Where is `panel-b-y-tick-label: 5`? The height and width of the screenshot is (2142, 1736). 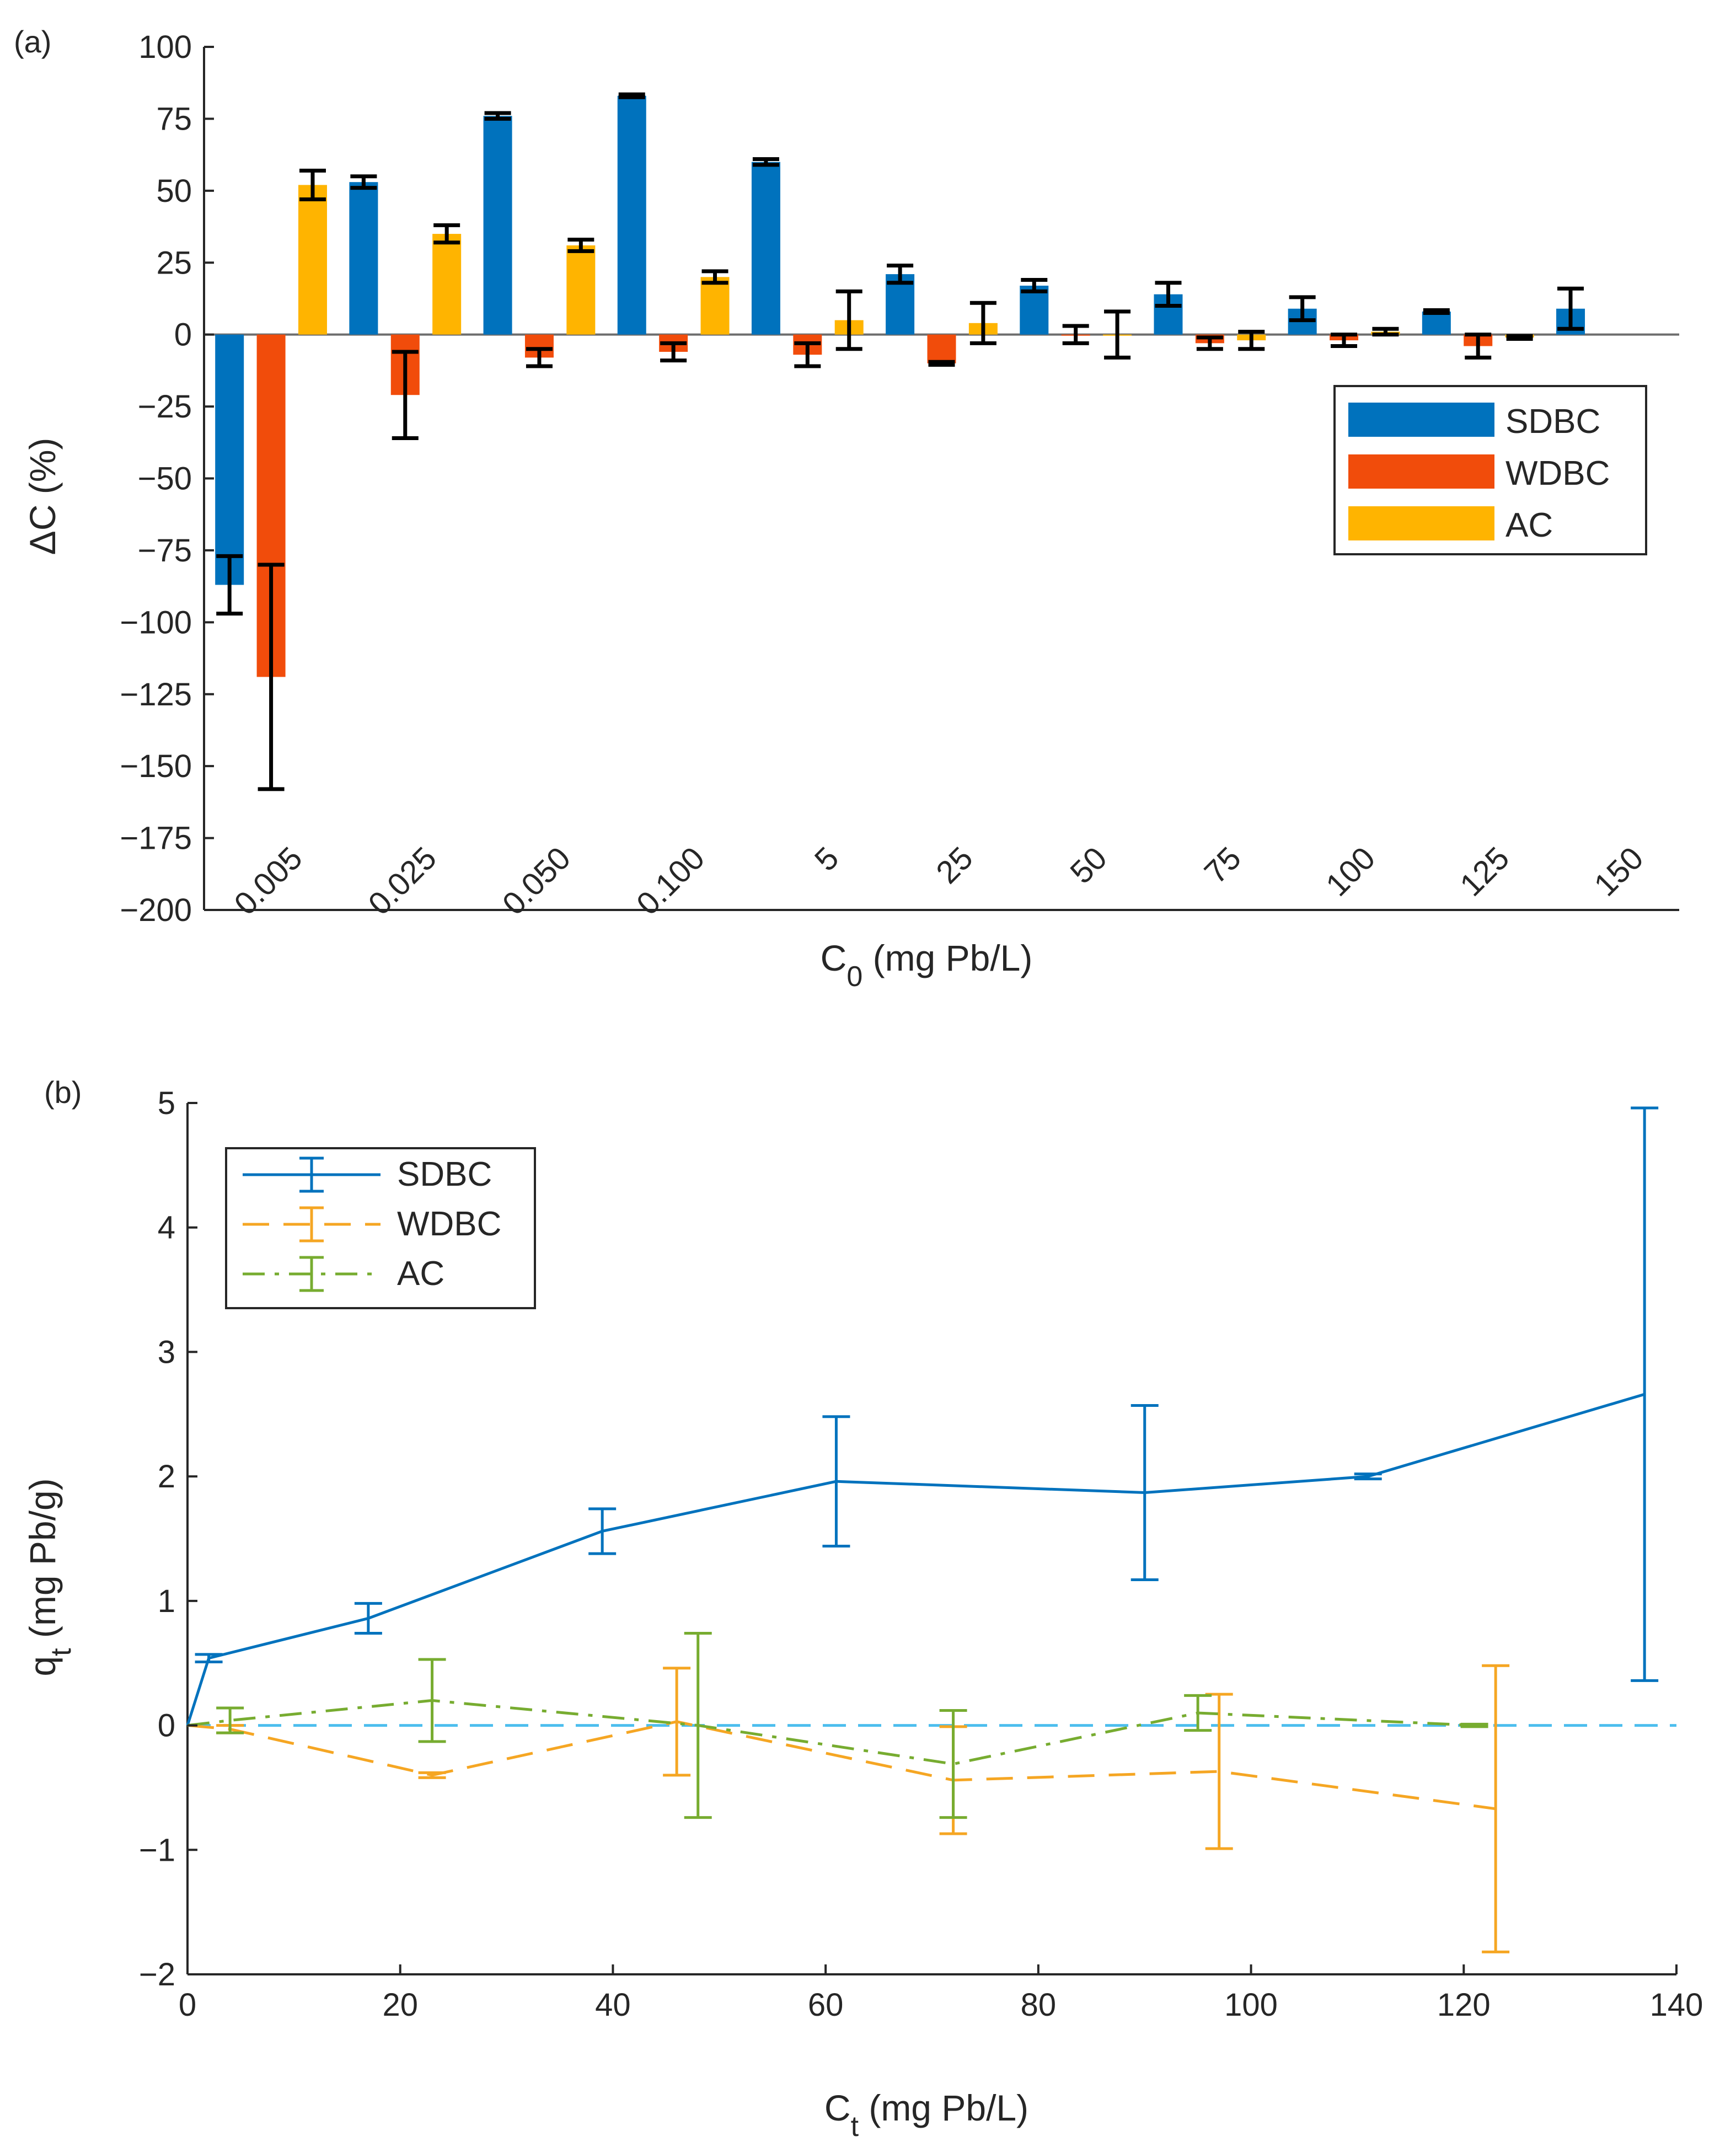
panel-b-y-tick-label: 5 is located at coordinates (166, 1103).